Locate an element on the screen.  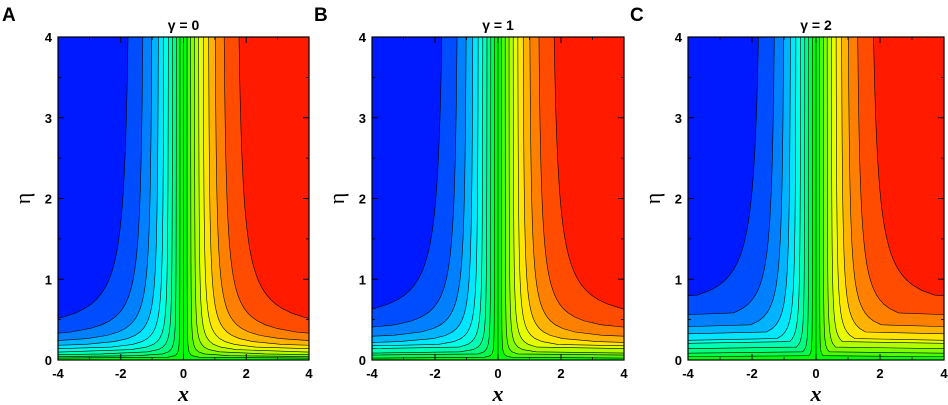
panel-letter: B is located at coordinates (321, 15).